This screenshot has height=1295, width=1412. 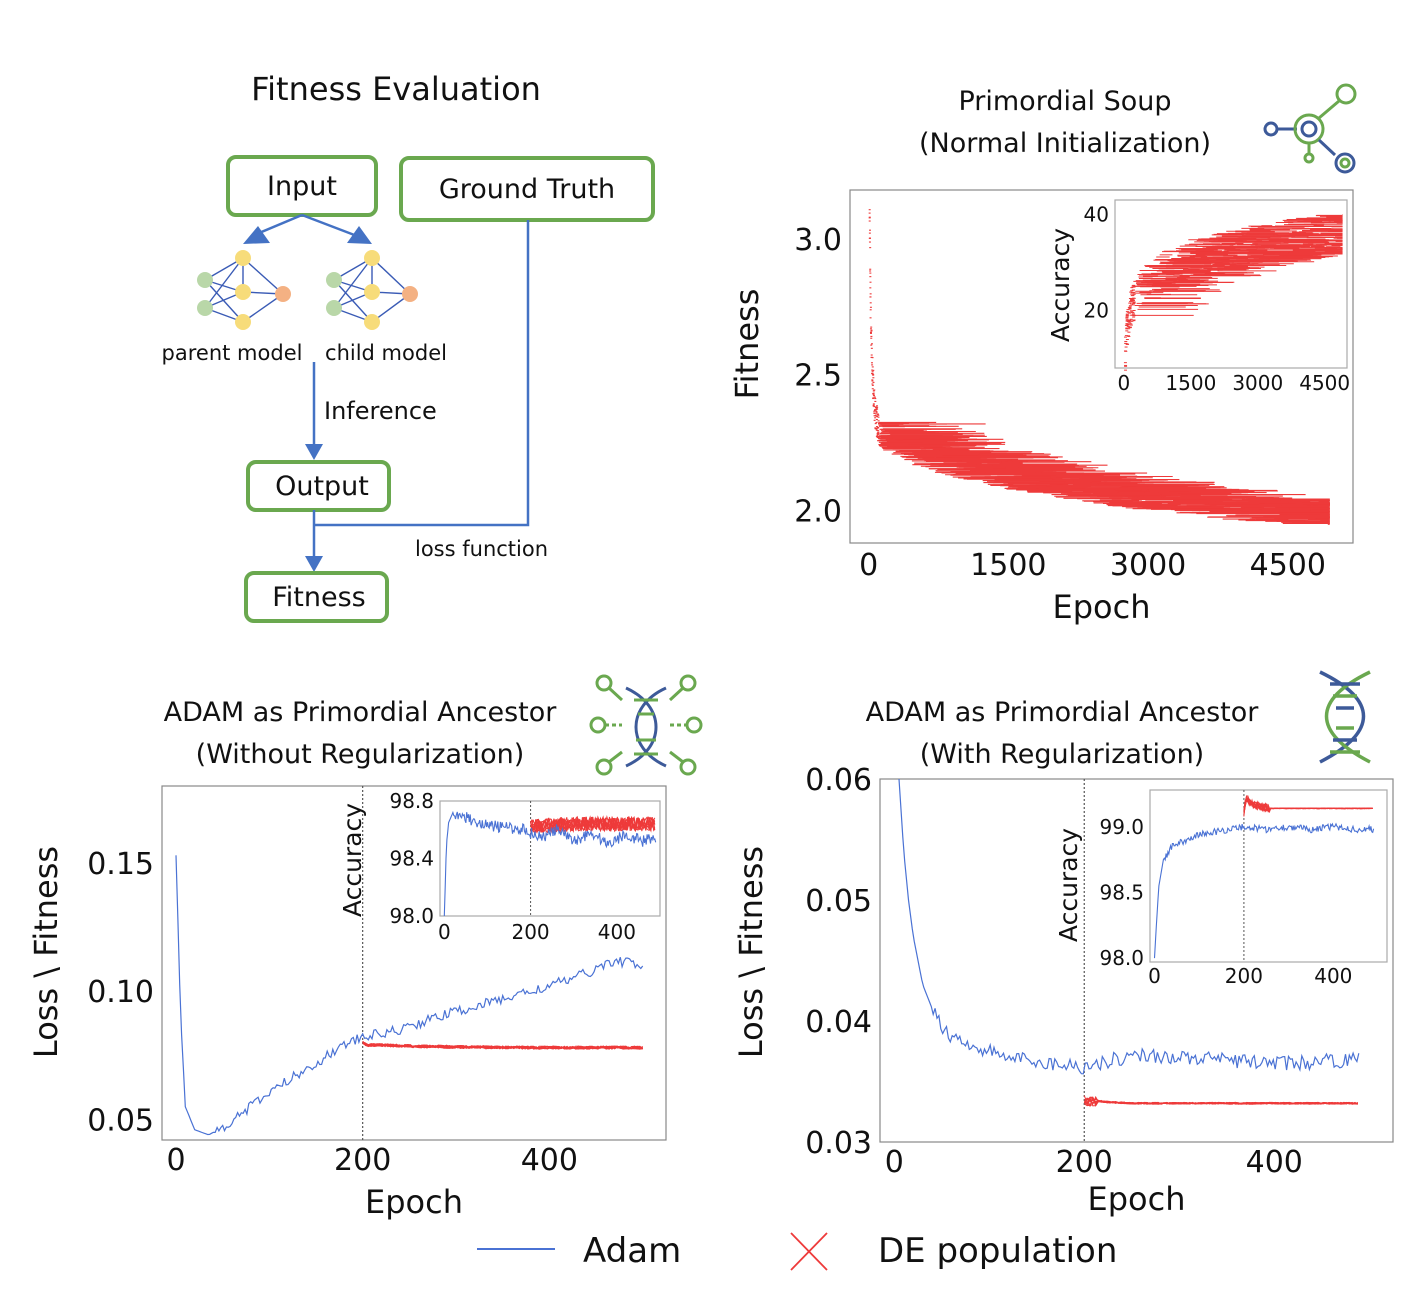 I want to click on fitness-evaluation-diagram: Fitness Evaluation Input Ground Truth, so click(x=408, y=346).